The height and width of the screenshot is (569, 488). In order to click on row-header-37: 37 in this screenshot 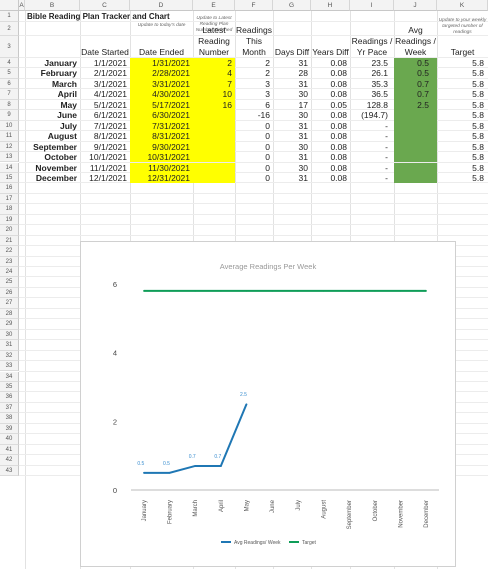, I will do `click(9, 408)`.